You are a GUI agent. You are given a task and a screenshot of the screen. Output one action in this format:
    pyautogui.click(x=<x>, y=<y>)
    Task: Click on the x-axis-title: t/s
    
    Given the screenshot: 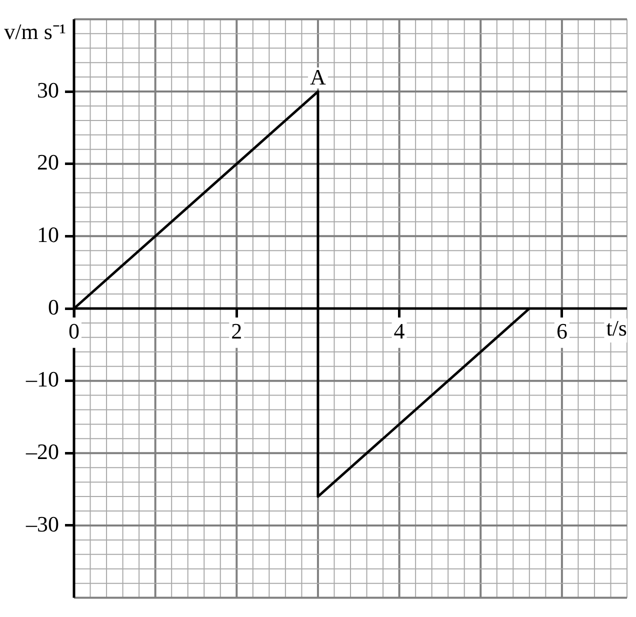 What is the action you would take?
    pyautogui.click(x=616, y=327)
    